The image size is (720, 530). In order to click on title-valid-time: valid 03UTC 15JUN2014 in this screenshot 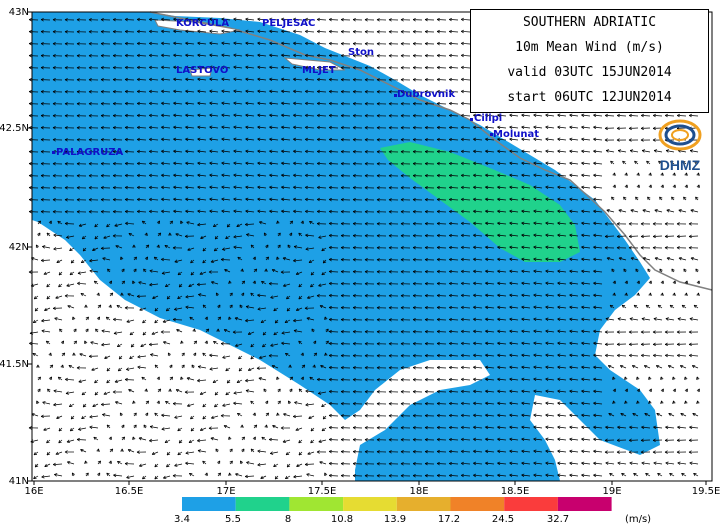, I will do `click(589, 72)`.